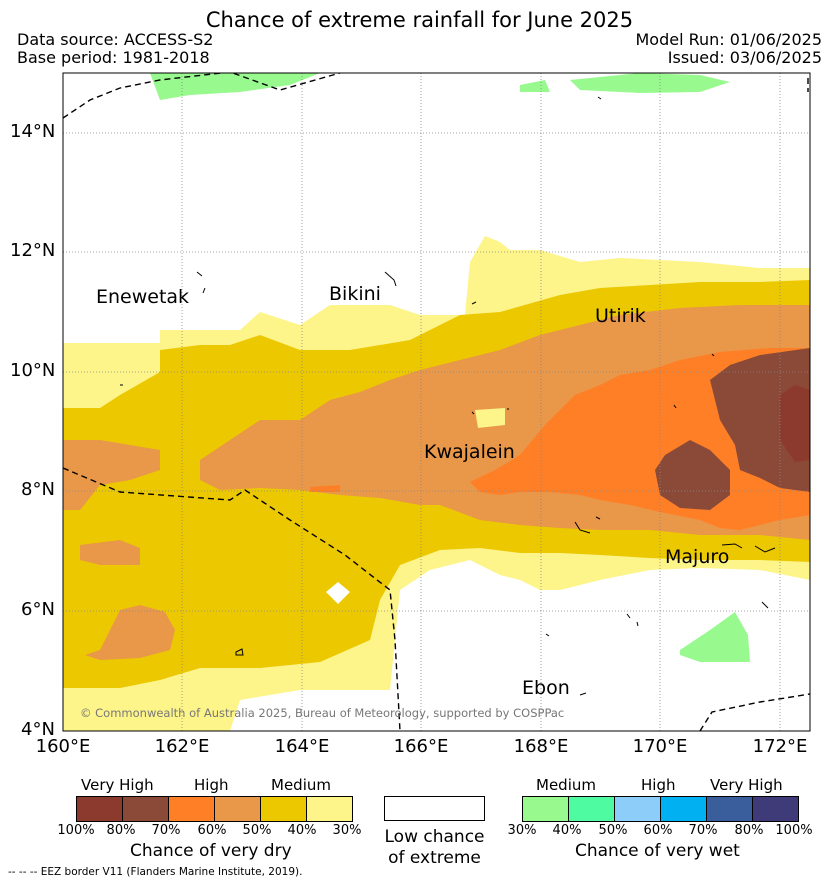  I want to click on base-period-text: Base period: 1981-2018, so click(113, 57).